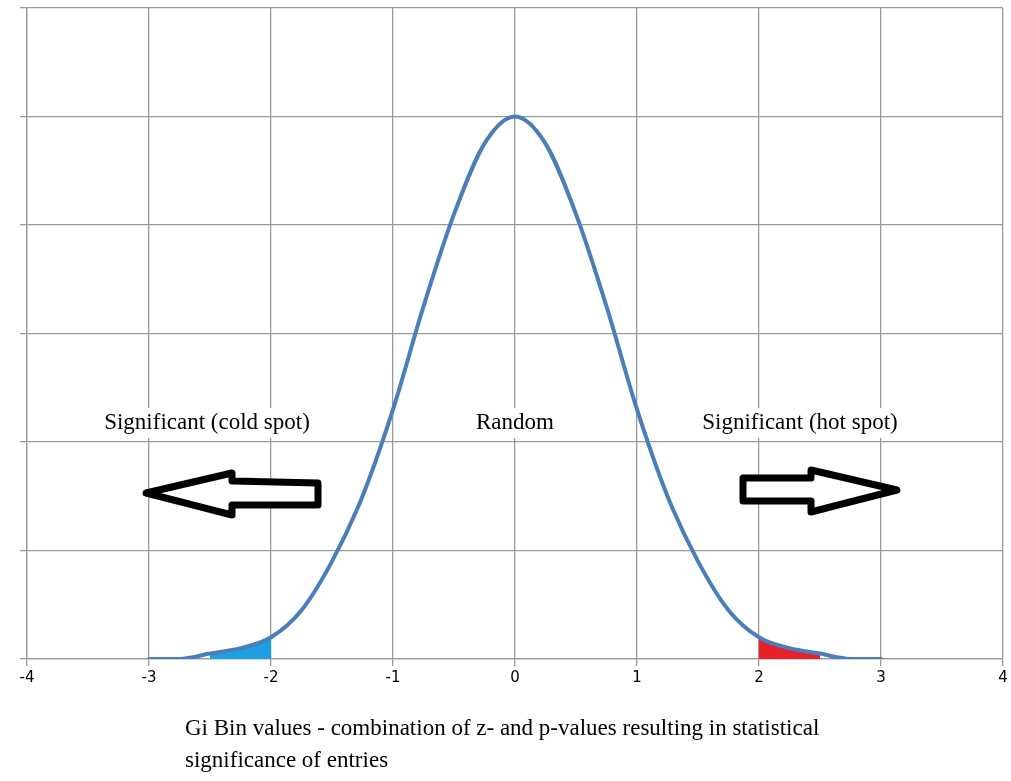 This screenshot has height=781, width=1011. Describe the element at coordinates (800, 422) in the screenshot. I see `annotation: Significant (hot spot)` at that location.